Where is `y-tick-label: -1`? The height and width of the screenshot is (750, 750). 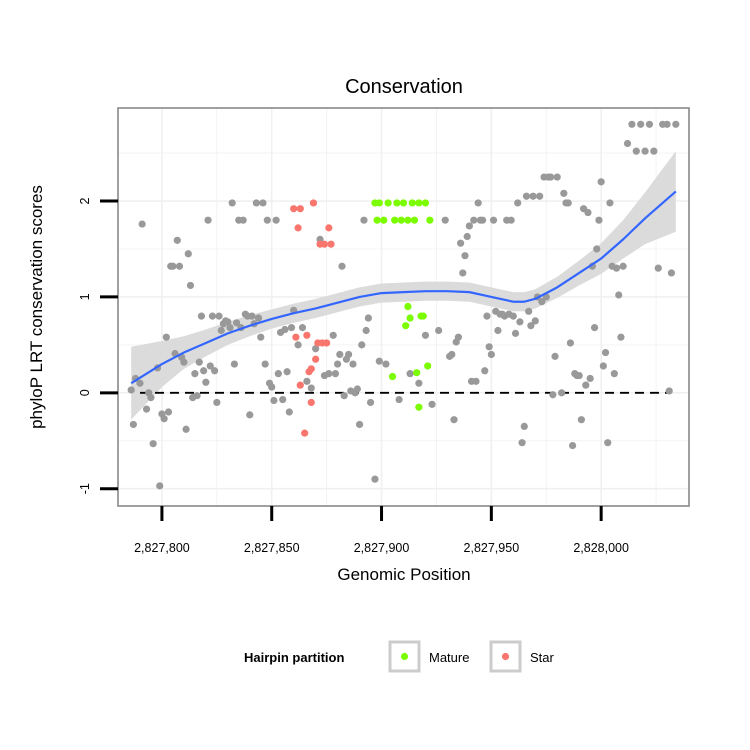
y-tick-label: -1 is located at coordinates (85, 488).